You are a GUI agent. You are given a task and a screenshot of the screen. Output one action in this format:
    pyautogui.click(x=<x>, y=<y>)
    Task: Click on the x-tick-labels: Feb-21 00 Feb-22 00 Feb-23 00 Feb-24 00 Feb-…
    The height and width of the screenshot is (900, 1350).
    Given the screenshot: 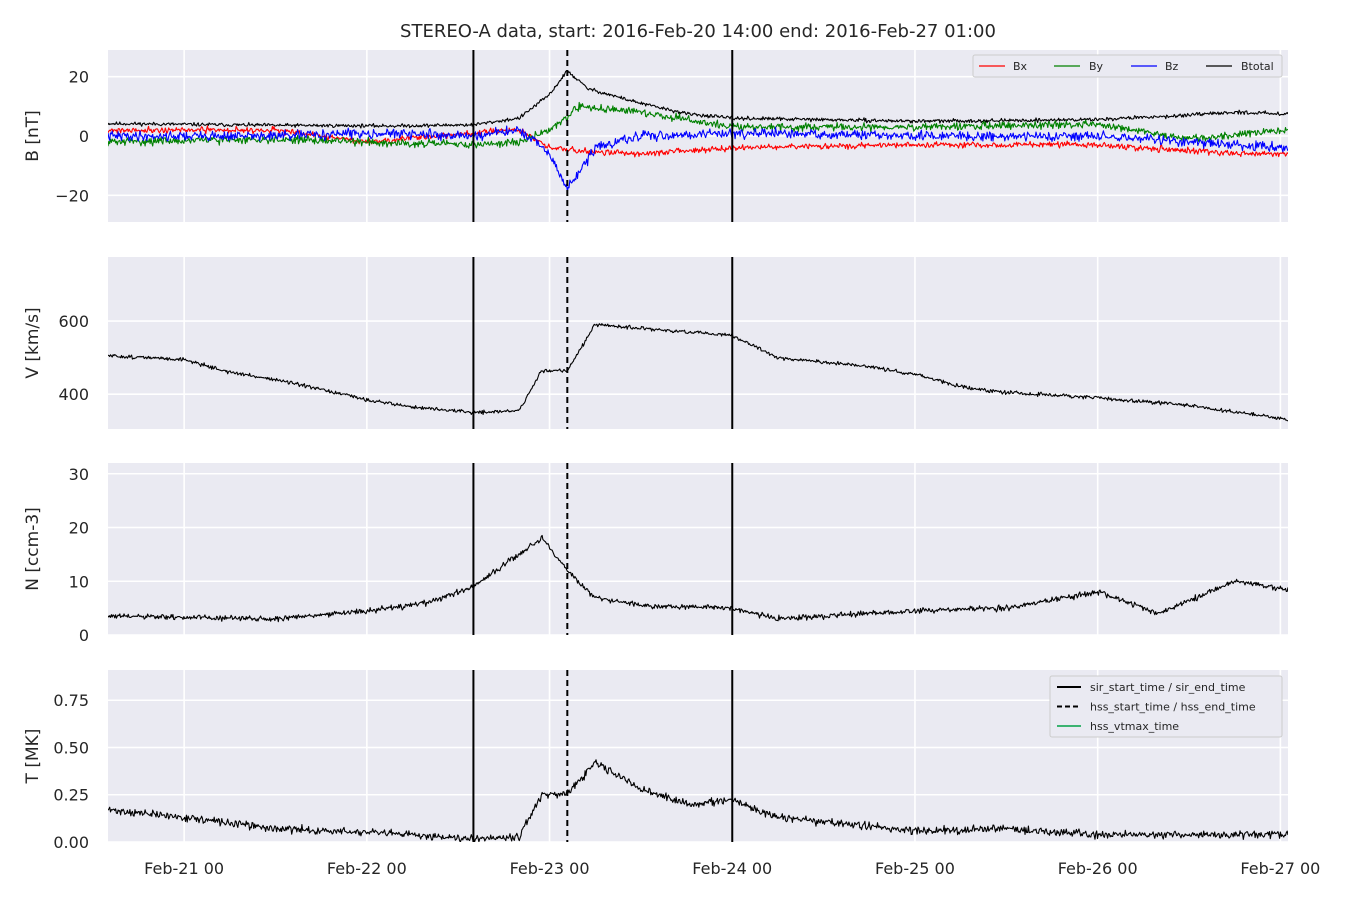 What is the action you would take?
    pyautogui.click(x=732, y=868)
    